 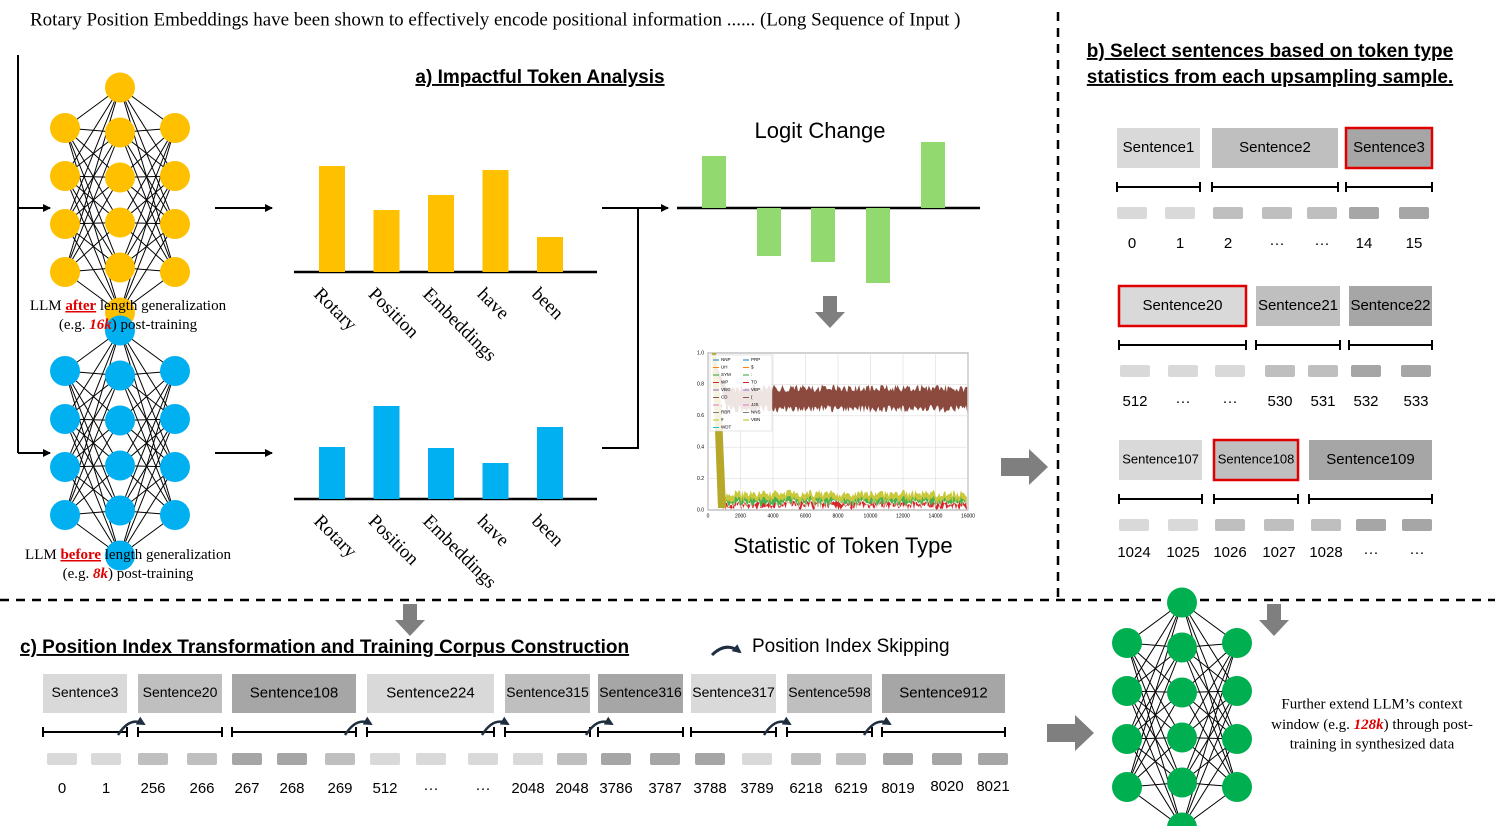 What do you see at coordinates (903, 516) in the screenshot?
I see `plot-tick-label: 12000` at bounding box center [903, 516].